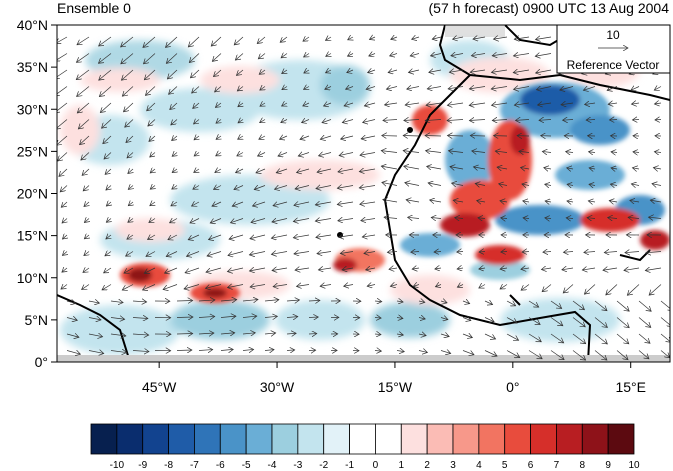 This screenshot has height=471, width=673. Describe the element at coordinates (32, 278) in the screenshot. I see `lat-tick-label: 10°N` at that location.